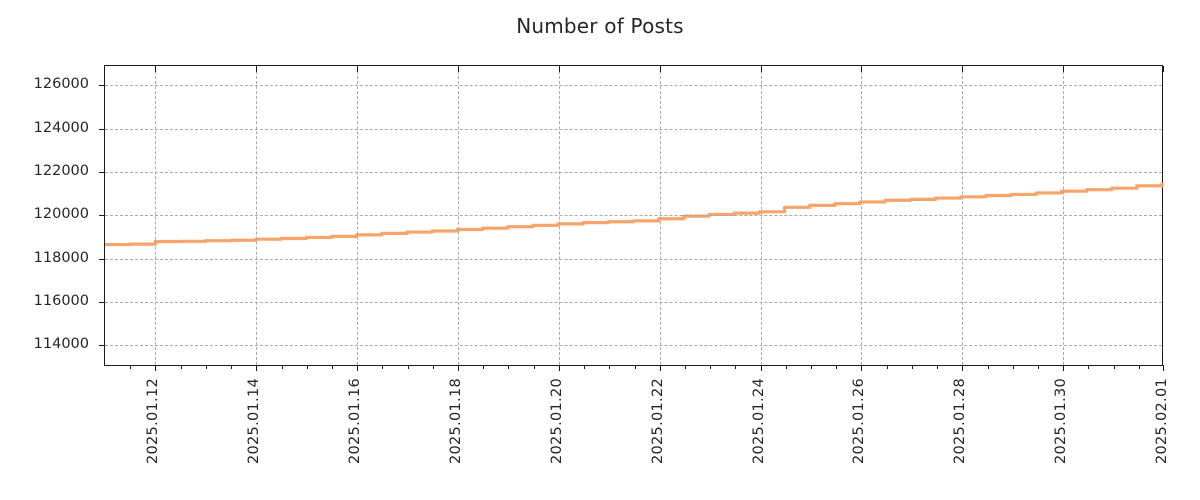 This screenshot has width=1200, height=500. What do you see at coordinates (1162, 421) in the screenshot?
I see `x-axis-tick-label: 2025.02.01` at bounding box center [1162, 421].